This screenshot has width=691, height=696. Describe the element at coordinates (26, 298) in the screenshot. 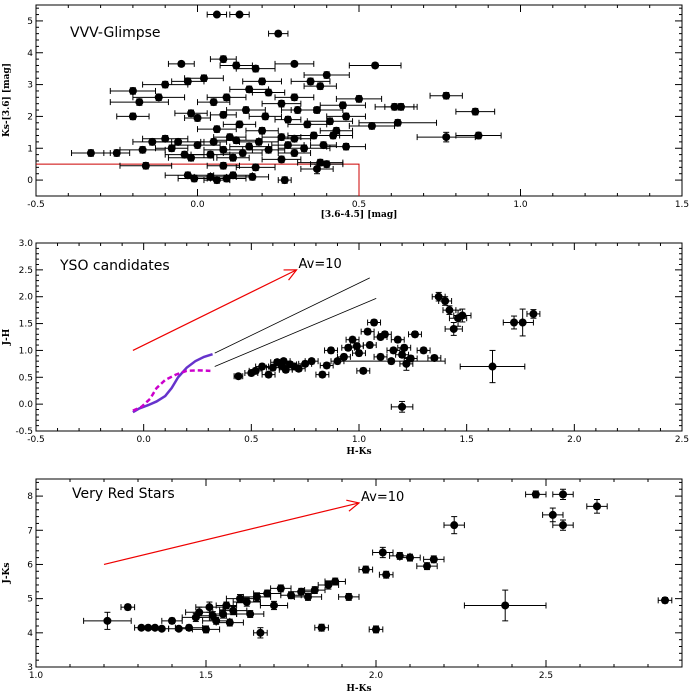

I see `y-tick-label: 2.0` at that location.